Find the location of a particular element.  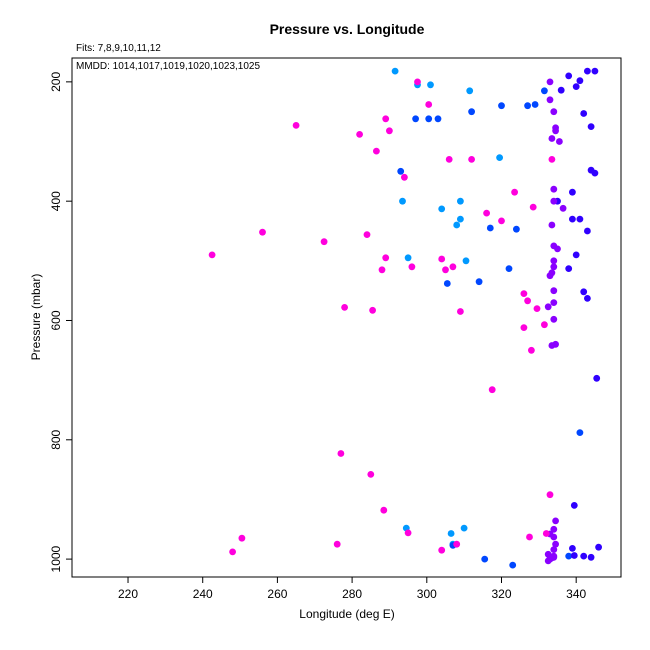

x-axis-label: Longitude (deg E) is located at coordinates (346, 614).